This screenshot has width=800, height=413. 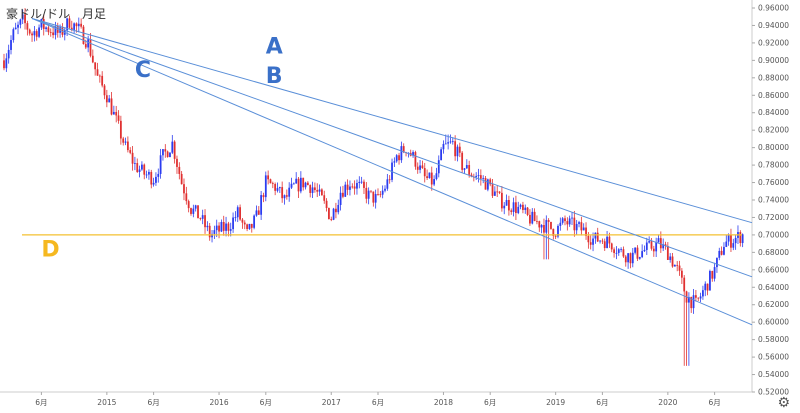 What do you see at coordinates (773, 60) in the screenshot?
I see `y-tick-label: 0.90000` at bounding box center [773, 60].